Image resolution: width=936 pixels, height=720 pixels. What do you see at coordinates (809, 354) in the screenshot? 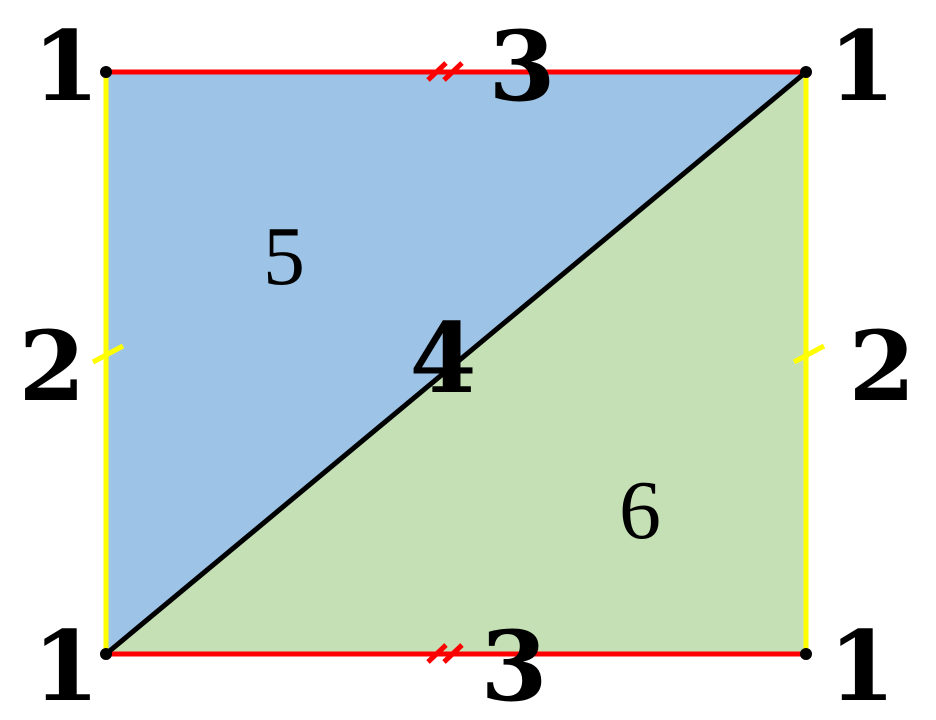
I see `single-tick-mark-right` at bounding box center [809, 354].